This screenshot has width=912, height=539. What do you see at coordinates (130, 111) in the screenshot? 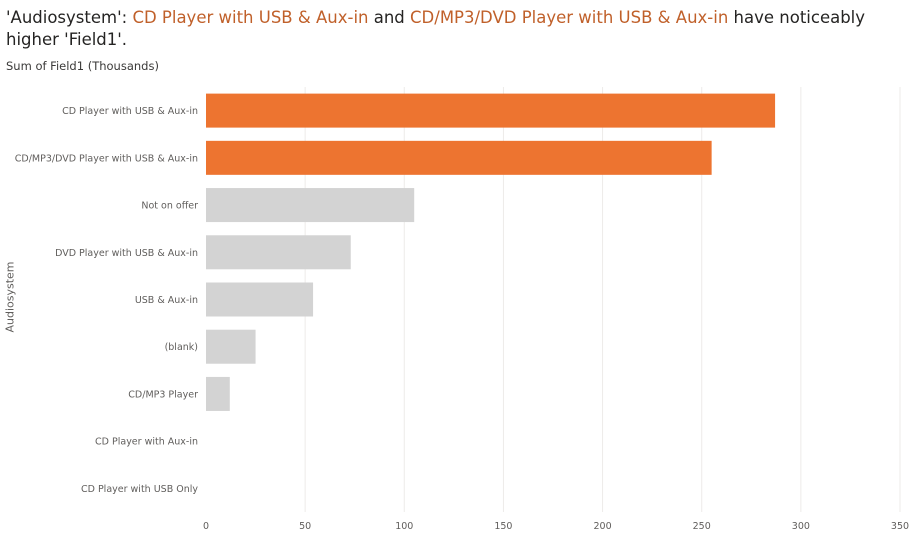
I see `category-label: CD Player with USB & Aux-in` at bounding box center [130, 111].